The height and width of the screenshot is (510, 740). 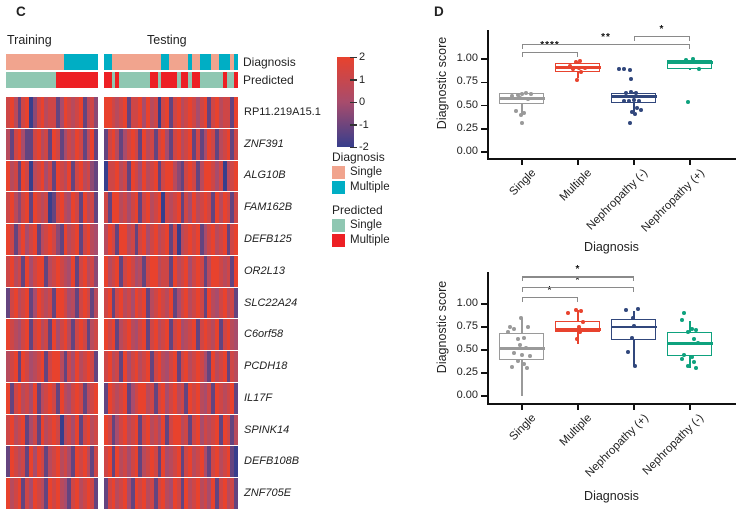 What do you see at coordinates (264, 334) in the screenshot?
I see `gene-label: C6orf58` at bounding box center [264, 334].